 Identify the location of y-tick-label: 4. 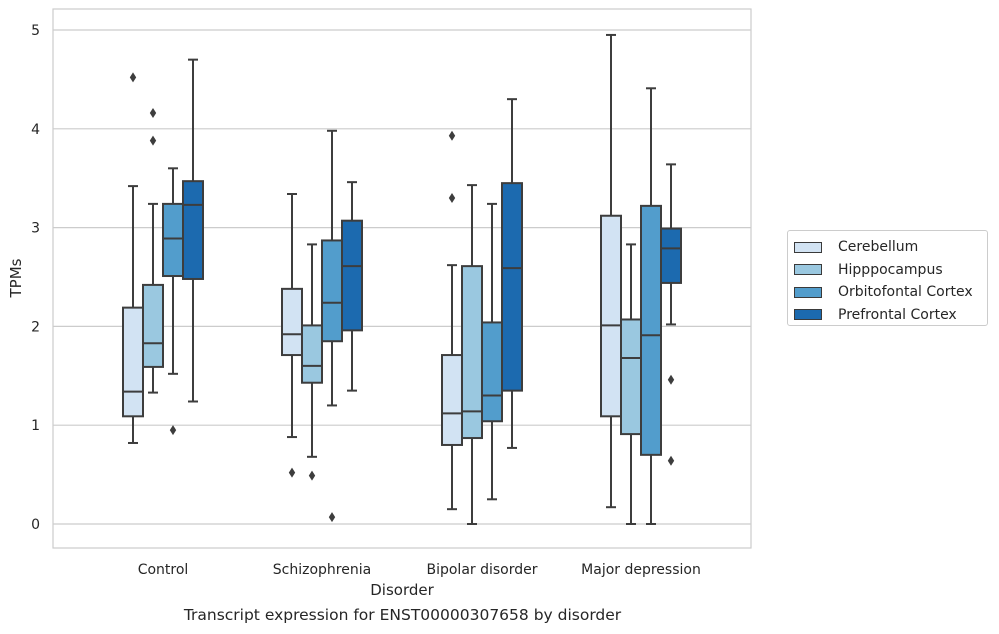
(35, 130).